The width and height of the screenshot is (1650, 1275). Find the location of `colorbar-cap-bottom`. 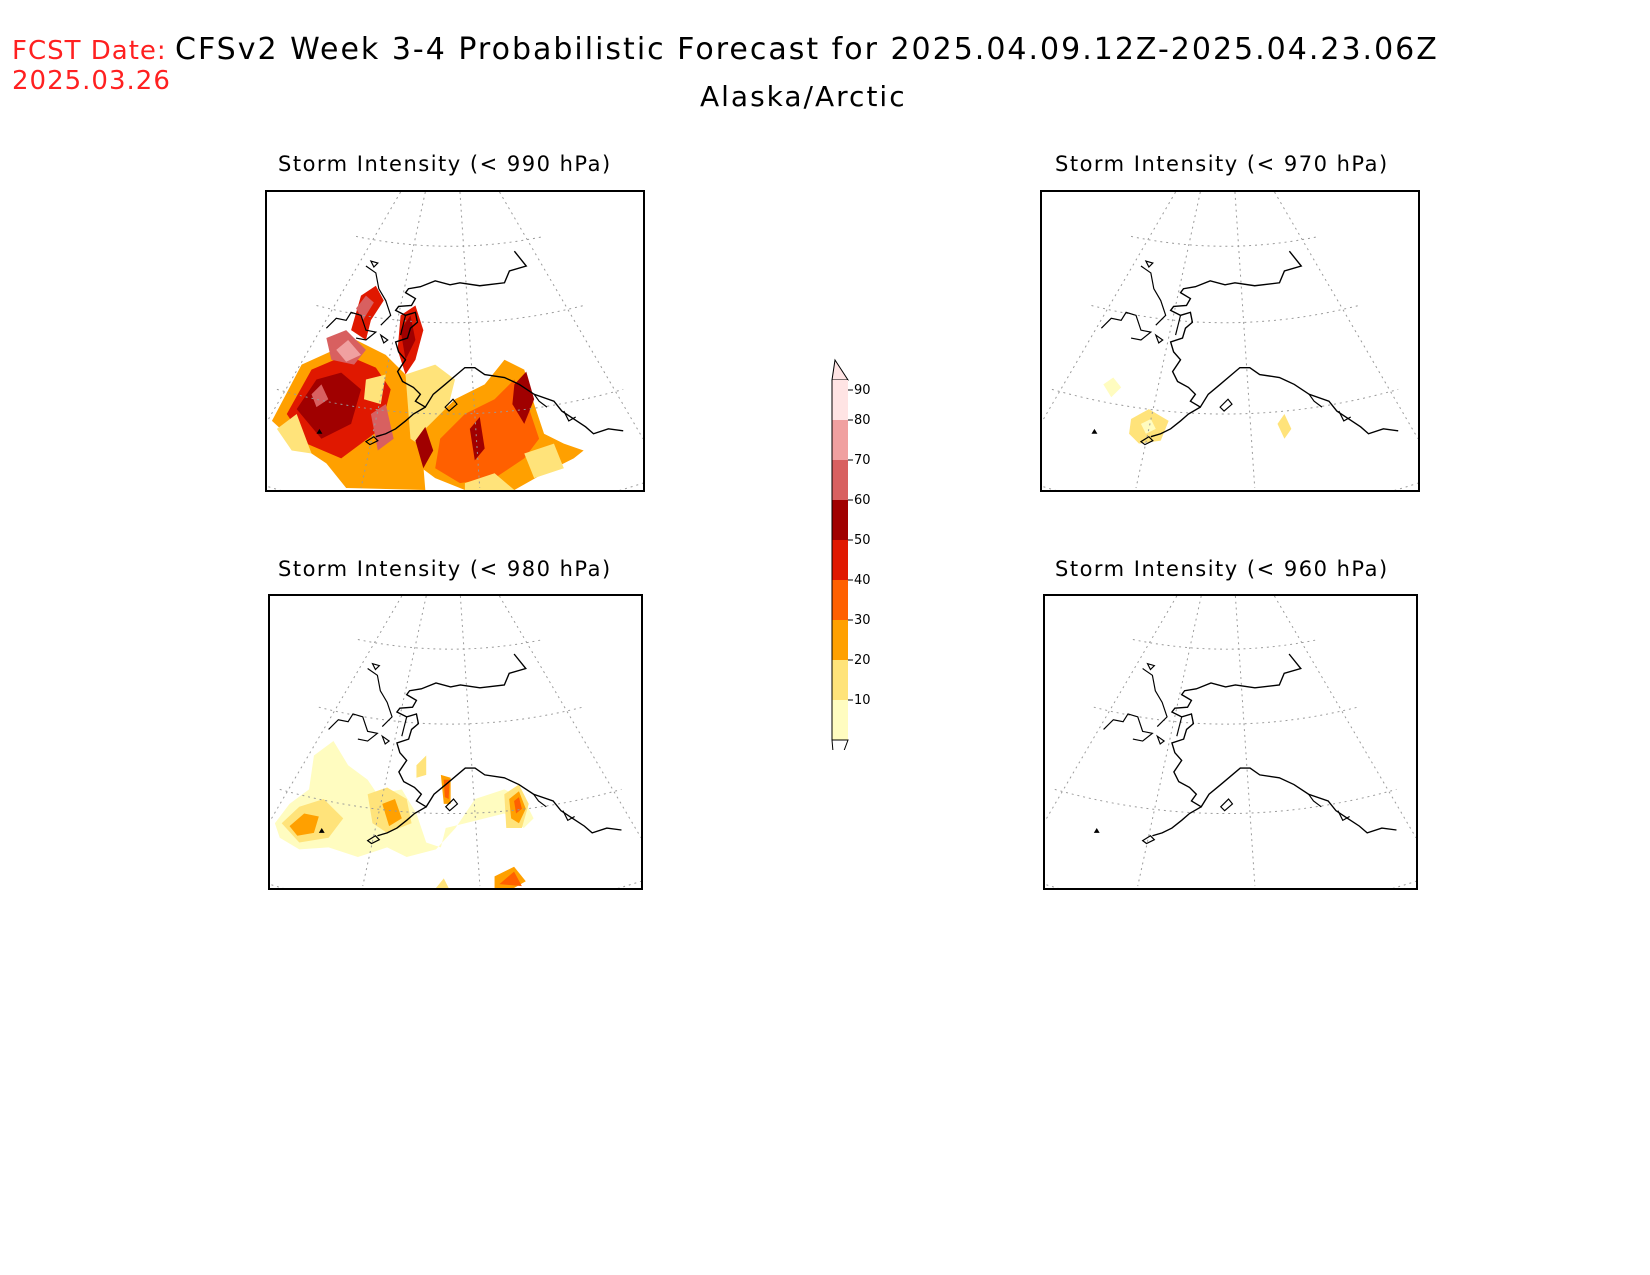

colorbar-cap-bottom is located at coordinates (840, 757).